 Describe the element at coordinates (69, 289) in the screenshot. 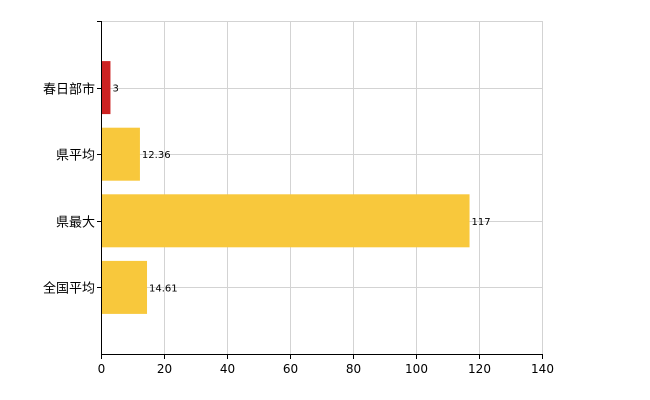

I see `category-label: 全国平均` at that location.